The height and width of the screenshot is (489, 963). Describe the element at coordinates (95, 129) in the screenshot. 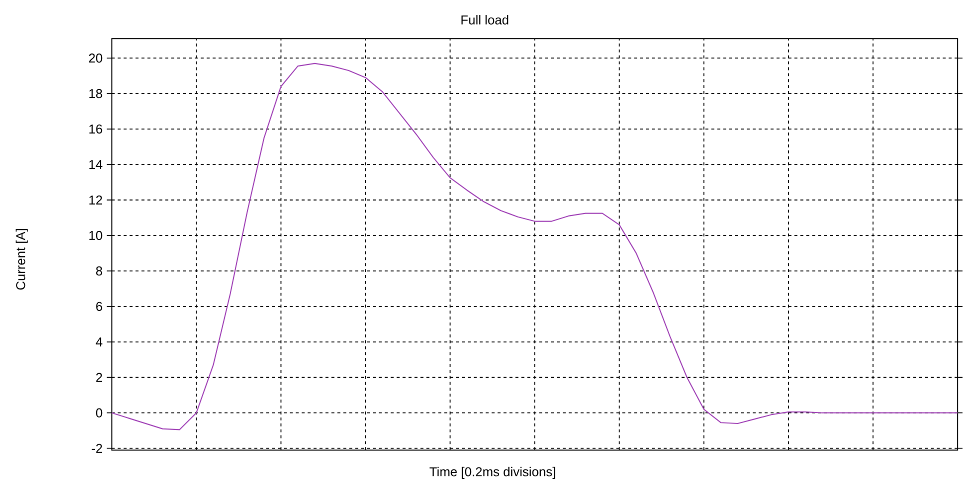

I see `y-tick-label: 16` at that location.